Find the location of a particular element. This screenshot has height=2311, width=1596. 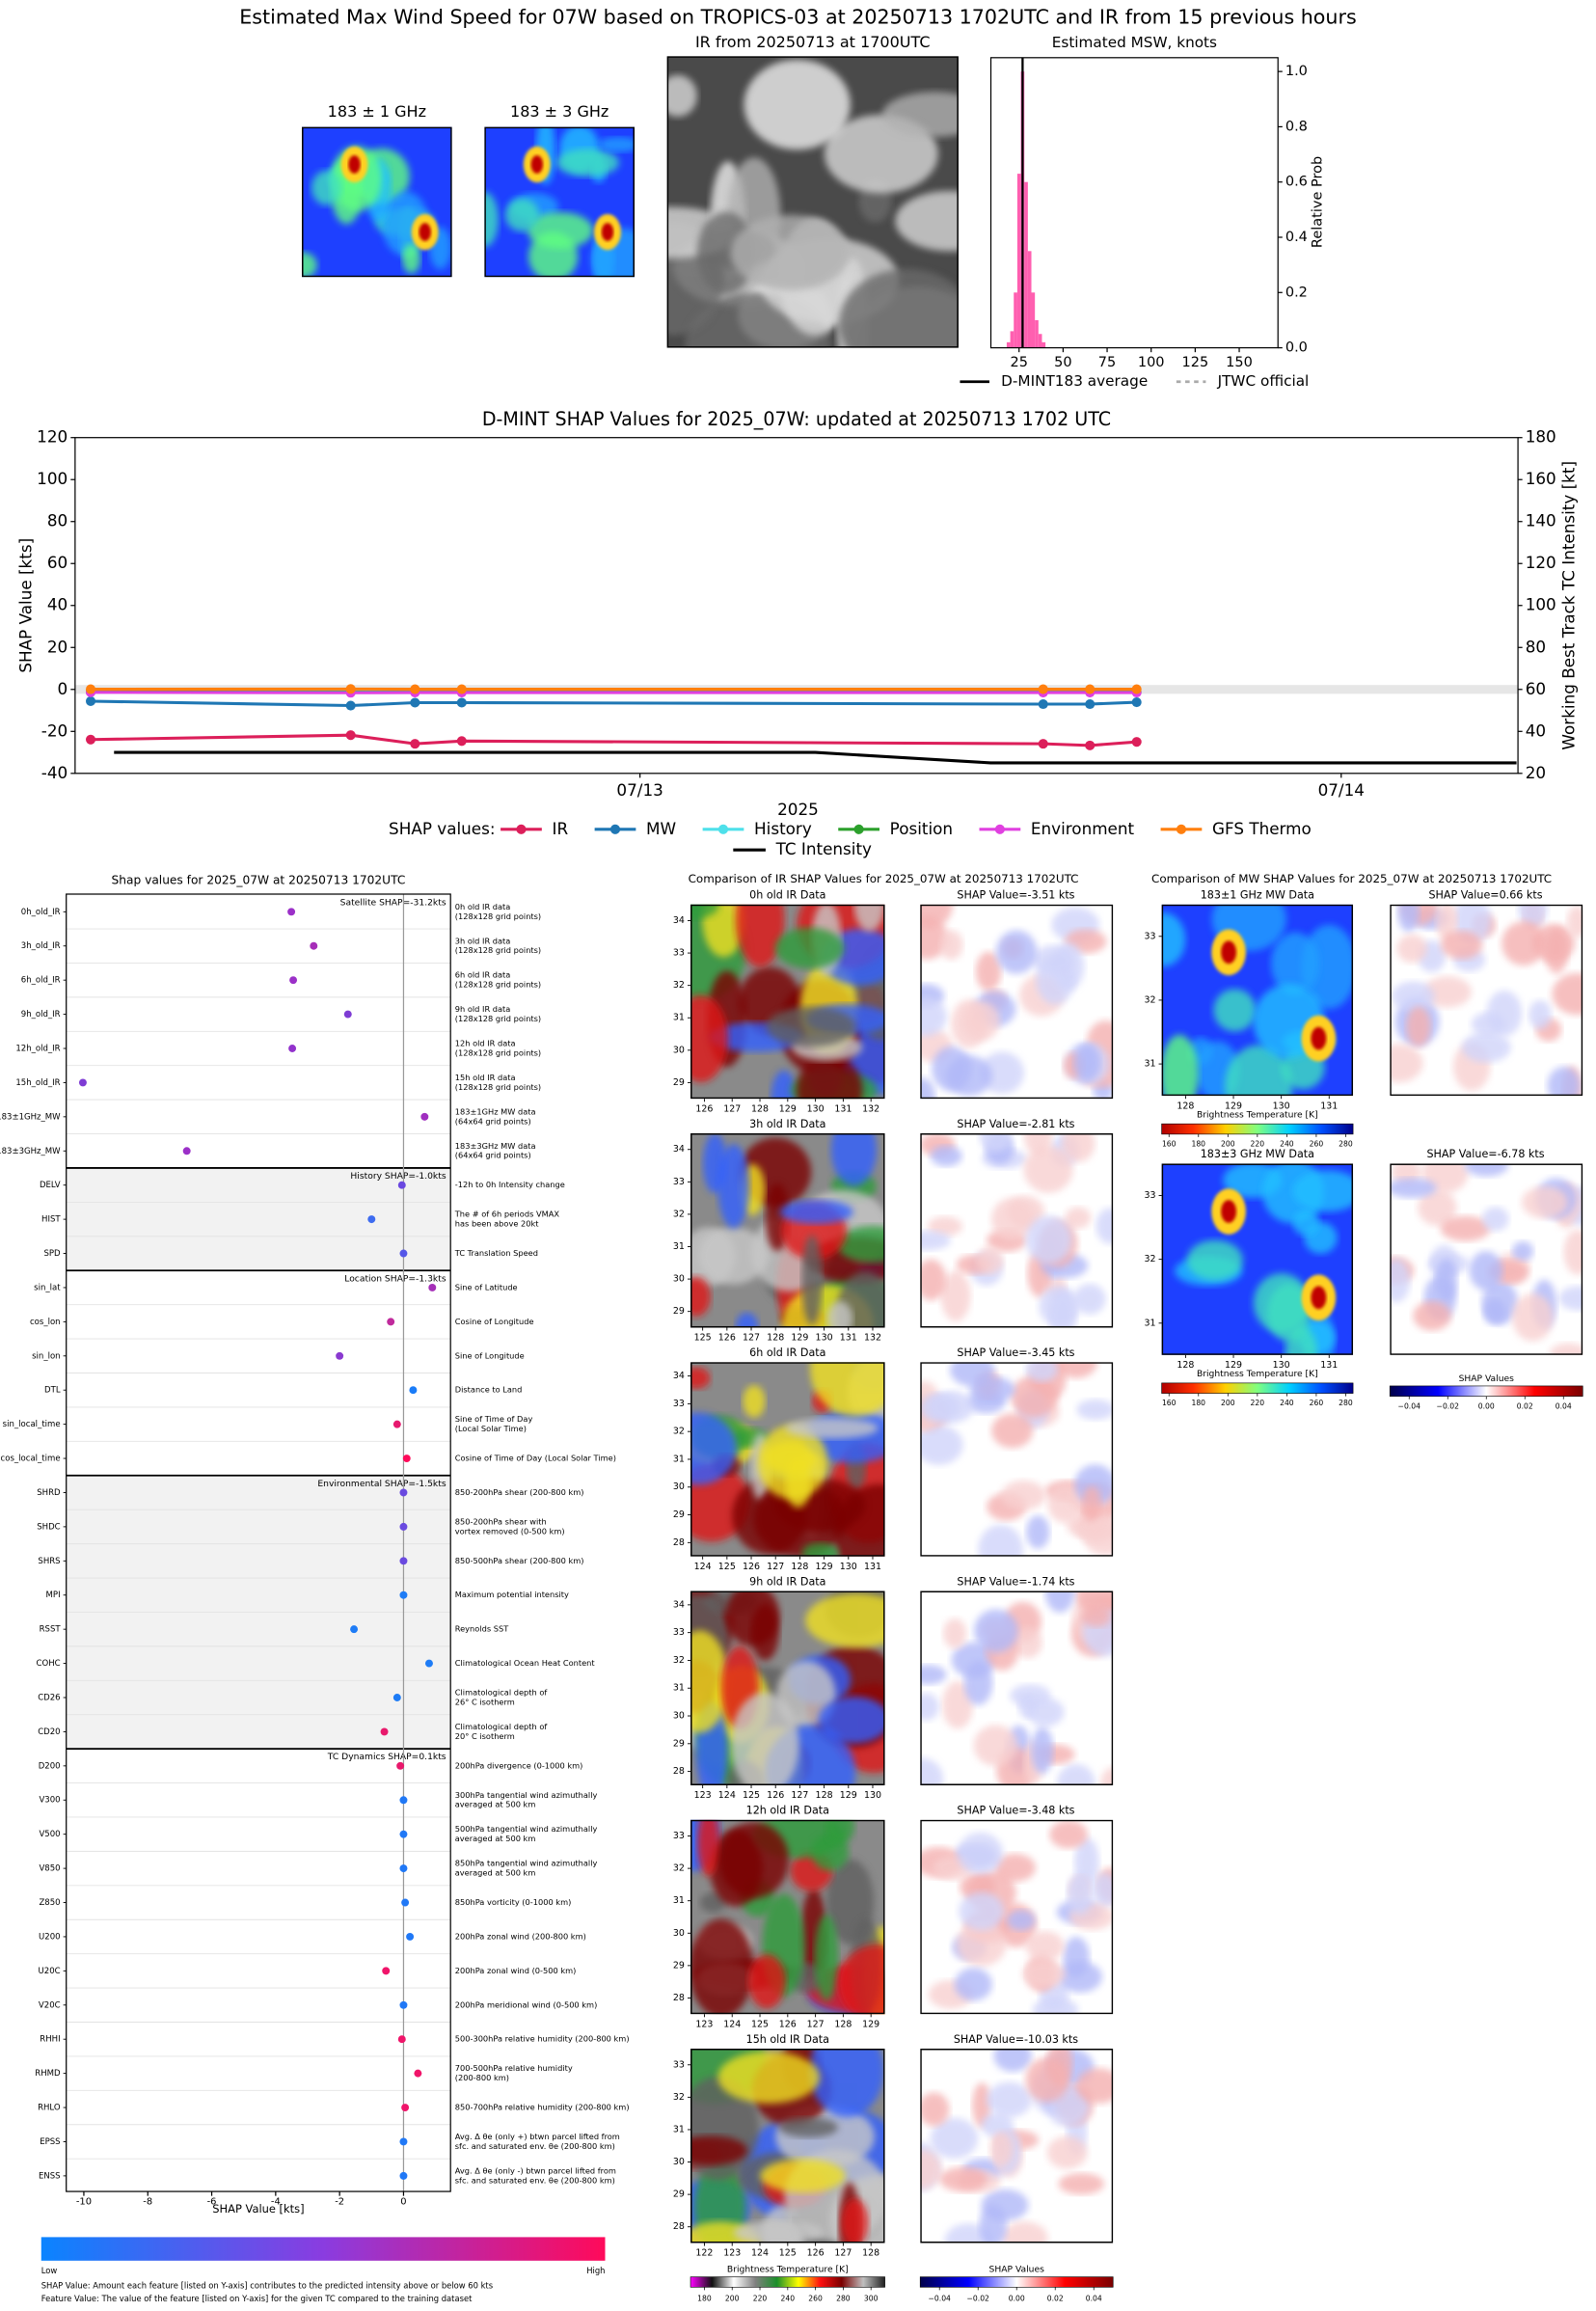

feature-name: 15h_old_IR is located at coordinates (37, 1083).